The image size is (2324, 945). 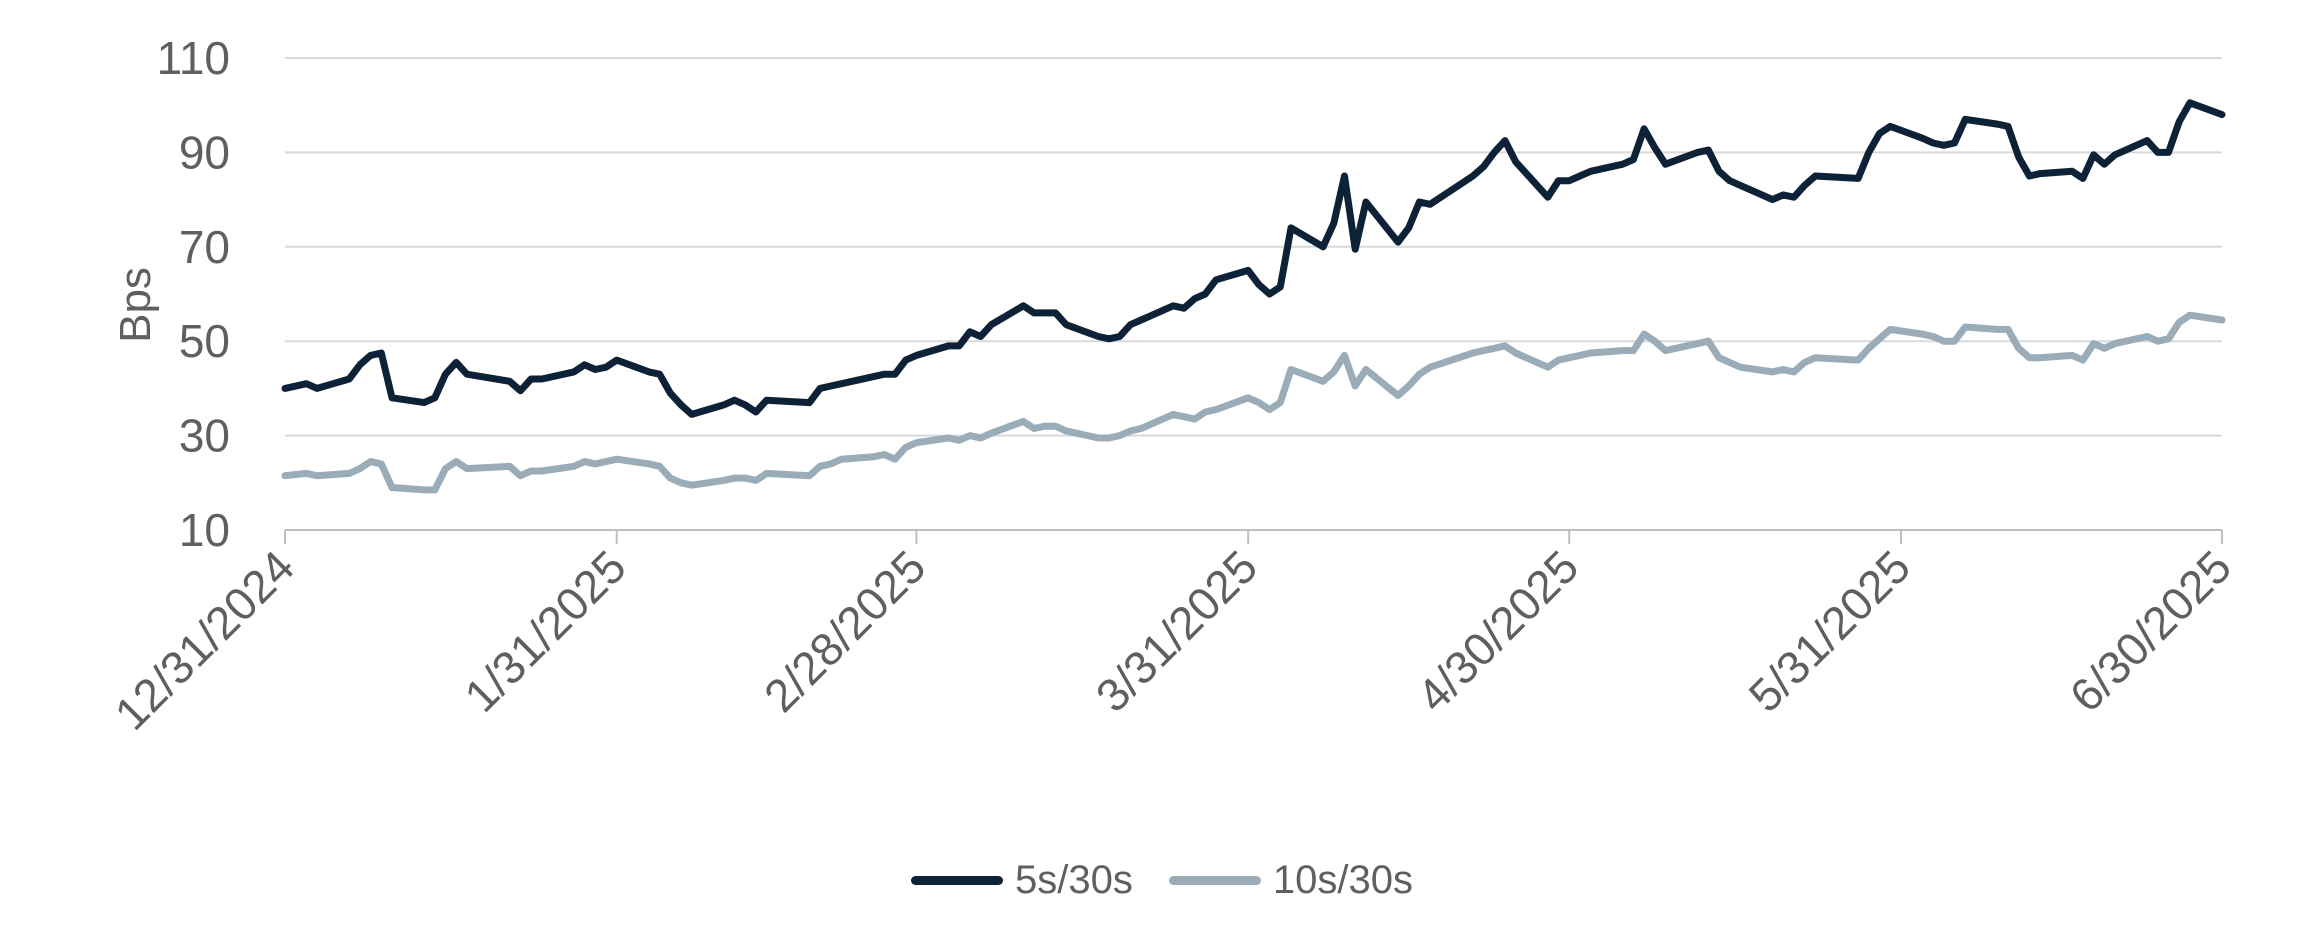 I want to click on x-tick-label: 12/31/2024, so click(x=205, y=640).